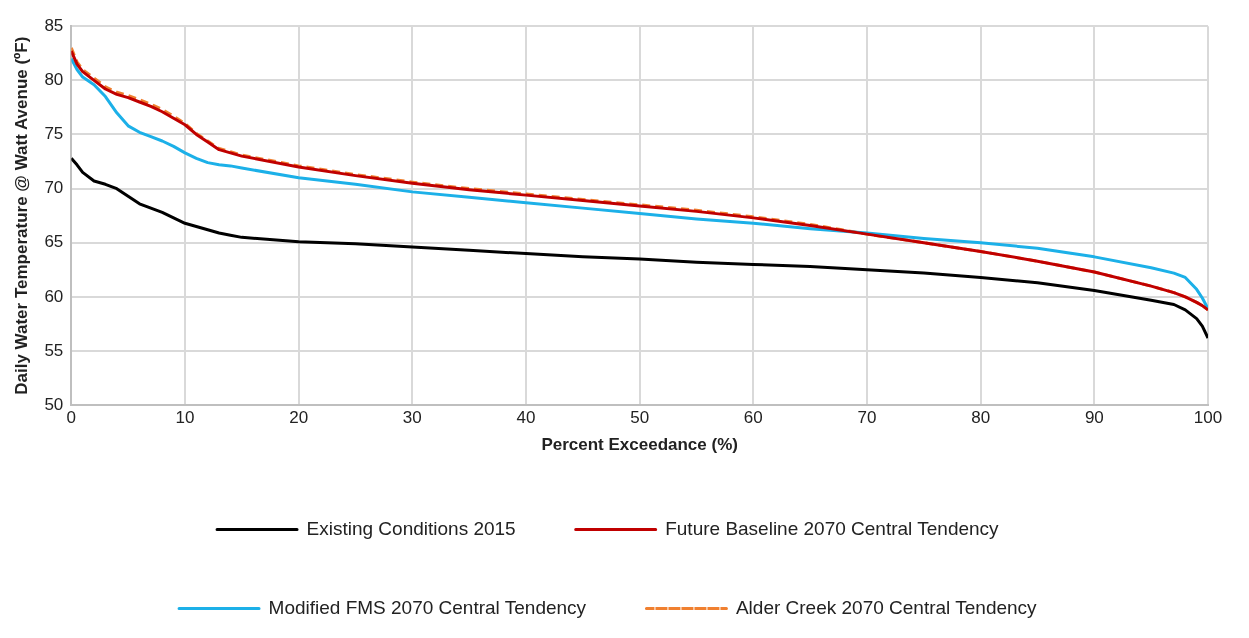 This screenshot has width=1249, height=638. I want to click on y-tick-label: 55, so click(54, 350).